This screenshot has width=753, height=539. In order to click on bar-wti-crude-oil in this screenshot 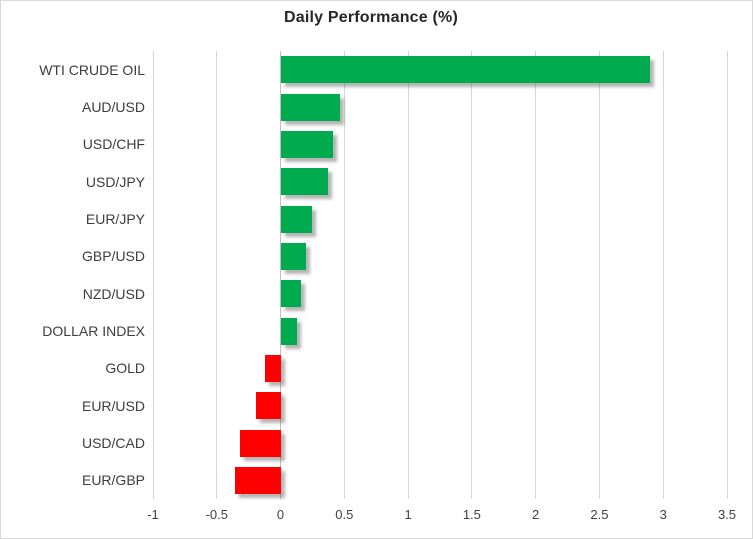, I will do `click(465, 70)`.